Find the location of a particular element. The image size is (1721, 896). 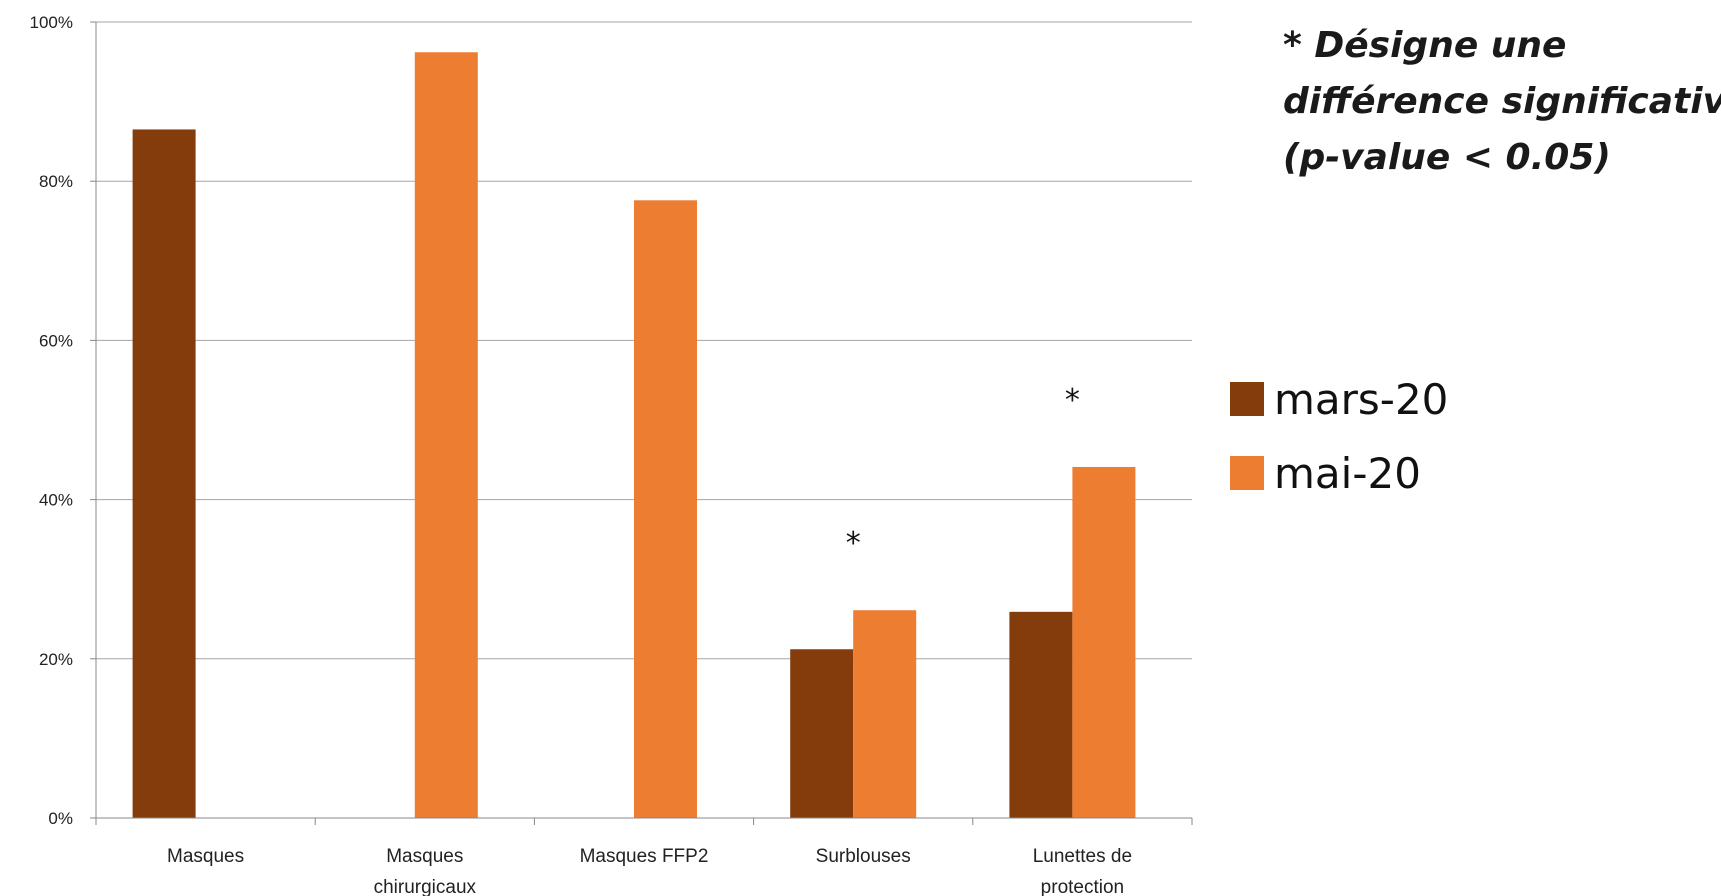

y-tick-label: 80% is located at coordinates (56, 181).